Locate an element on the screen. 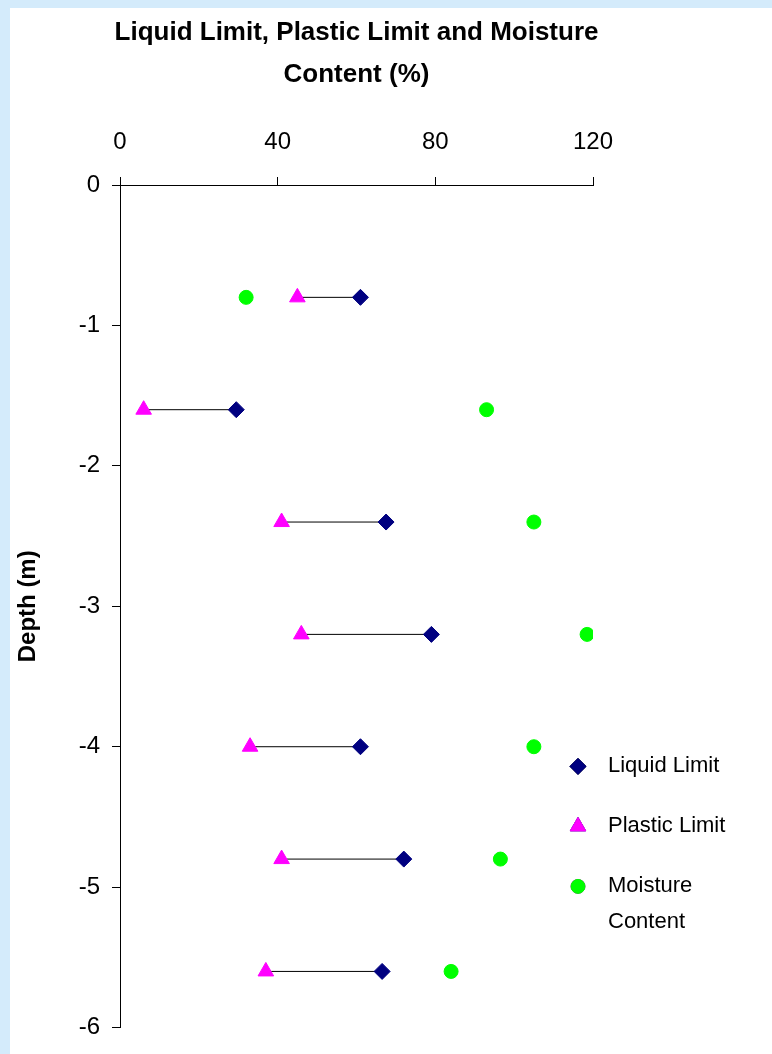  x-tick-label: 80 is located at coordinates (435, 141).